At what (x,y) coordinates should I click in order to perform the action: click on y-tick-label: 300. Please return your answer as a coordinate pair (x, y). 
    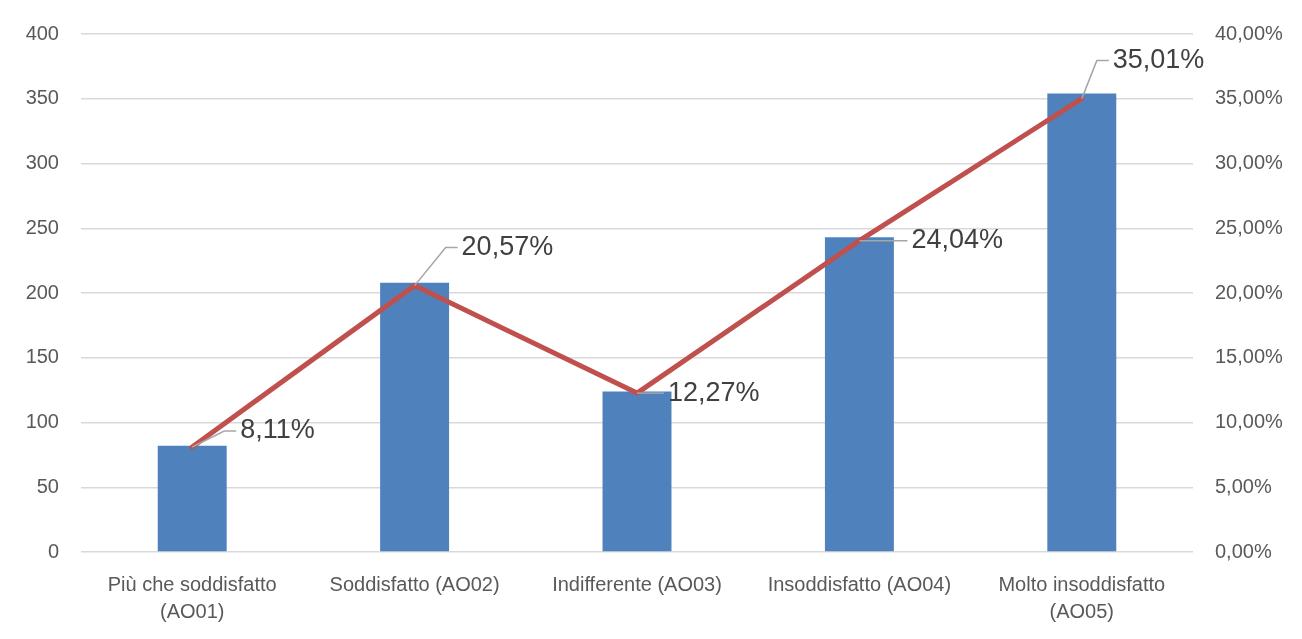
    Looking at the image, I should click on (42, 162).